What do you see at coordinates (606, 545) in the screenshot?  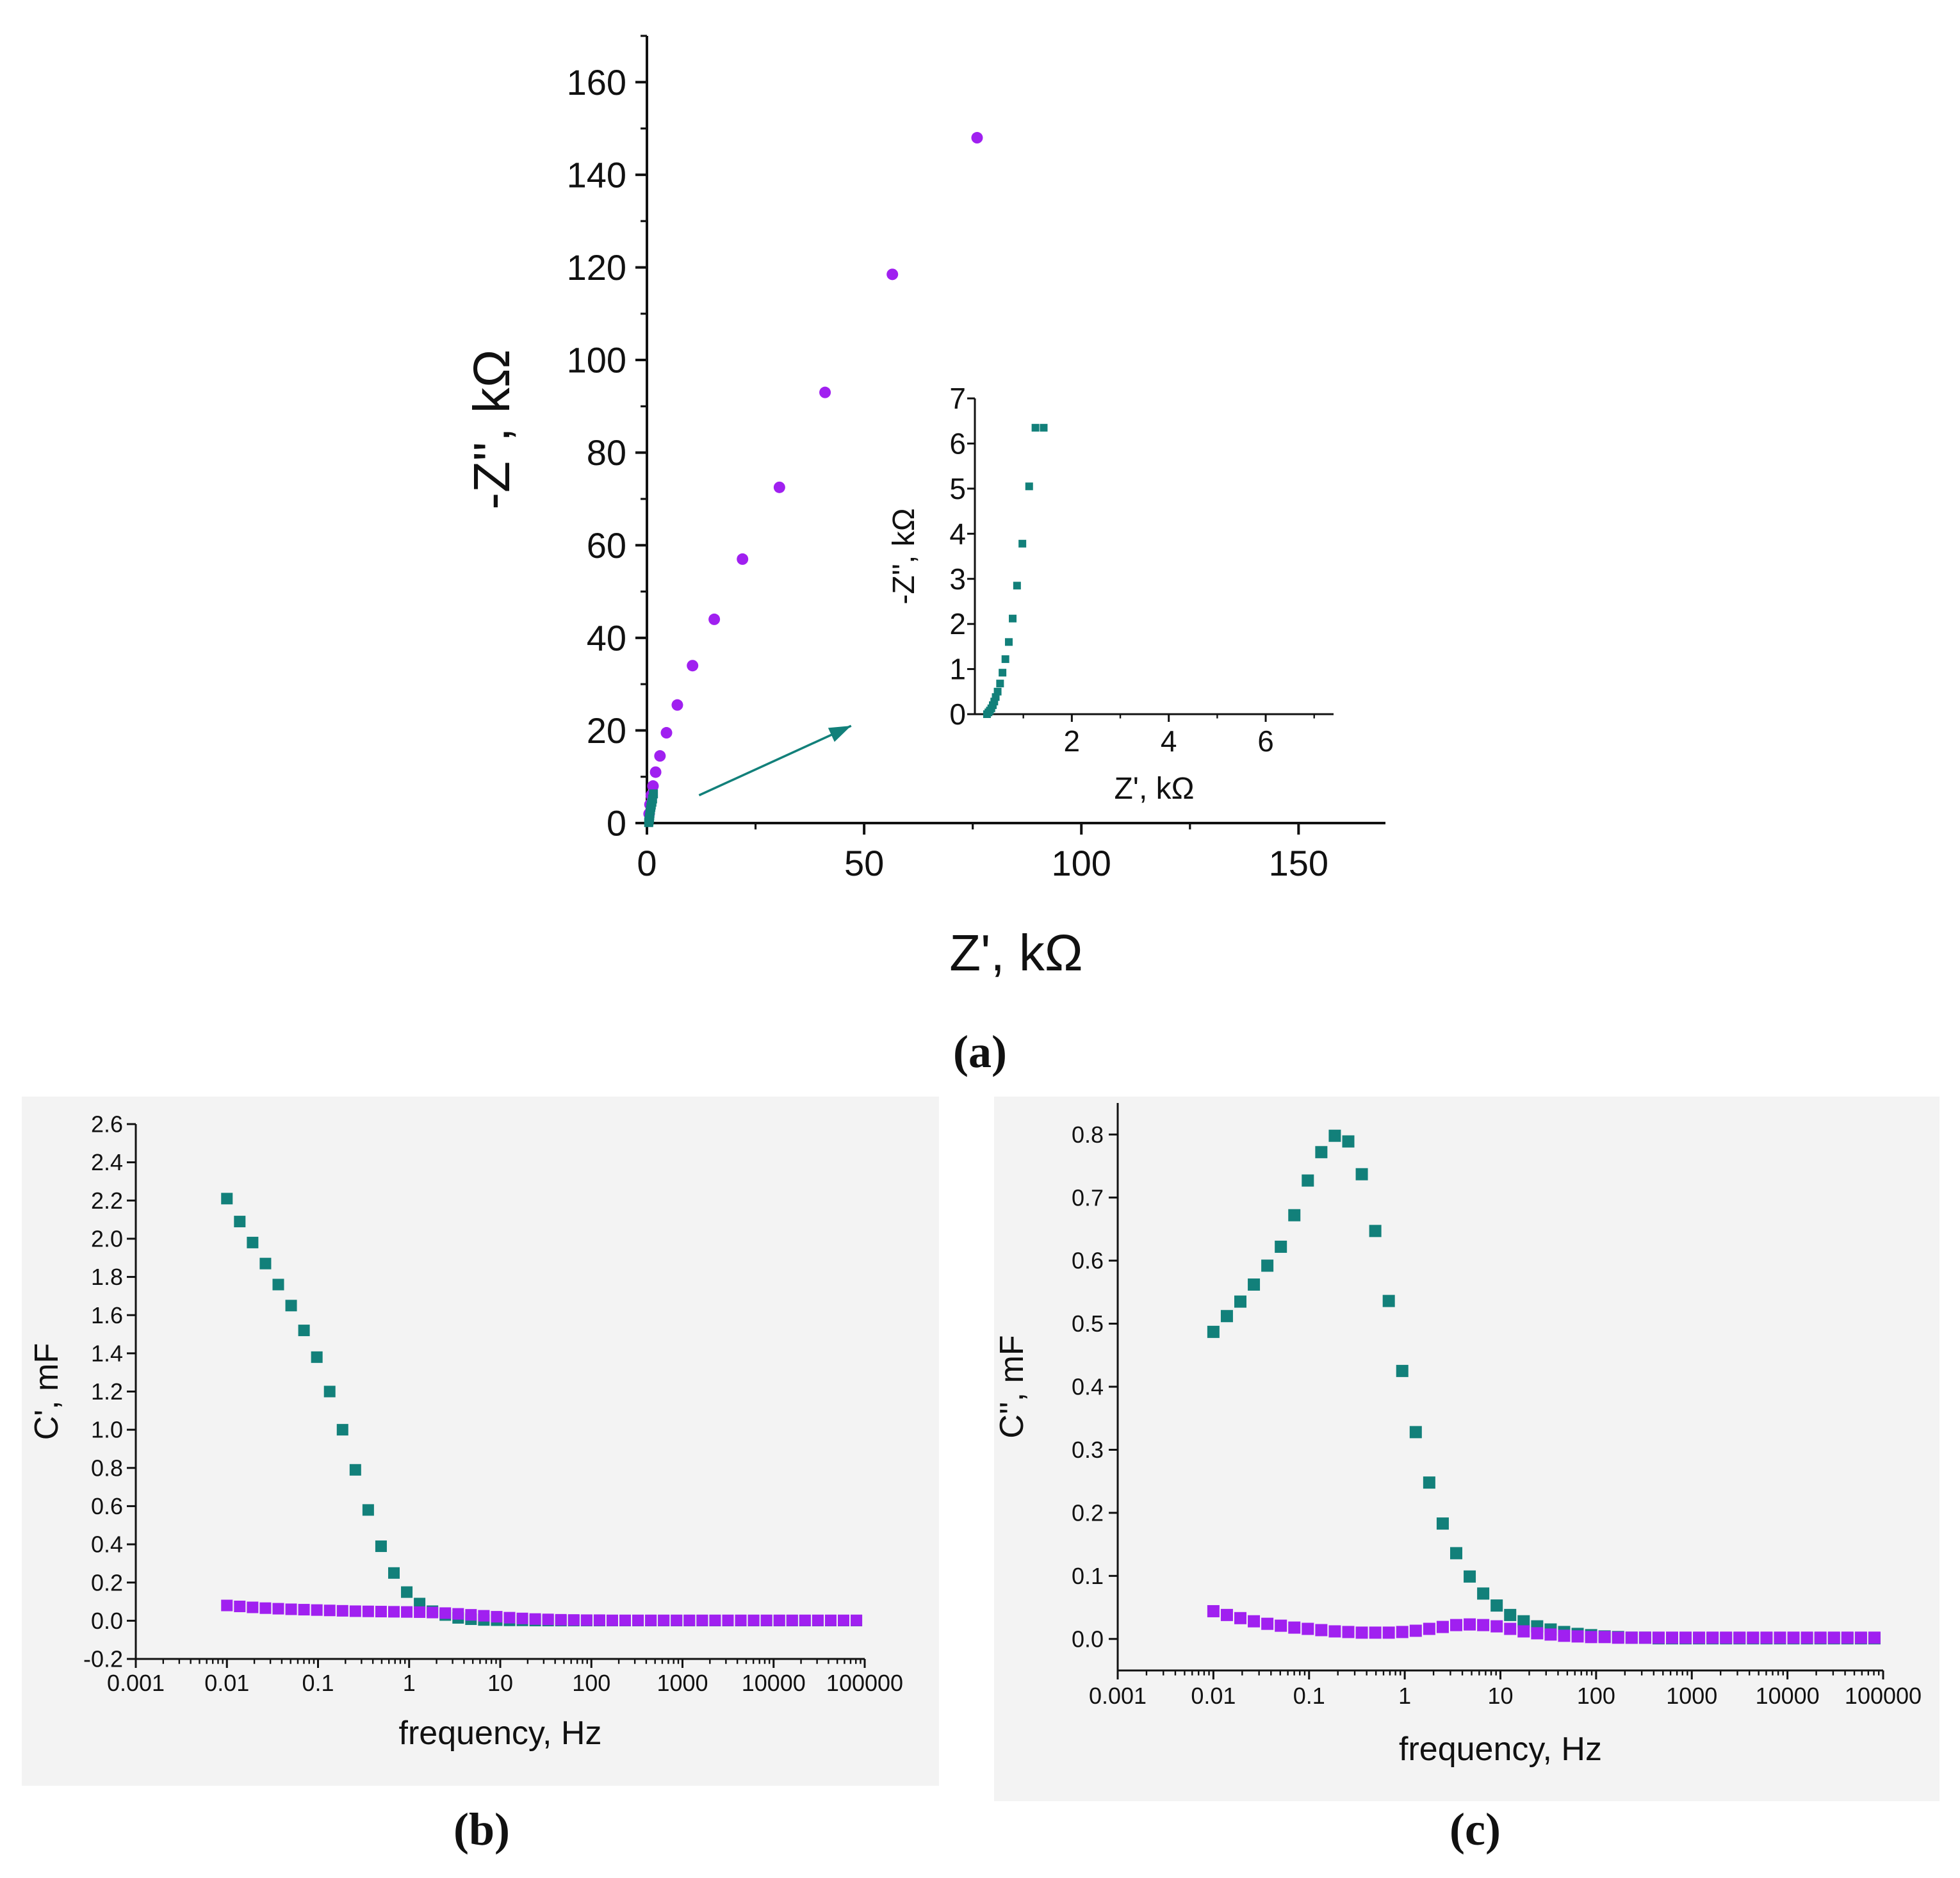 I see `panel-a-y-tick-label: 60` at bounding box center [606, 545].